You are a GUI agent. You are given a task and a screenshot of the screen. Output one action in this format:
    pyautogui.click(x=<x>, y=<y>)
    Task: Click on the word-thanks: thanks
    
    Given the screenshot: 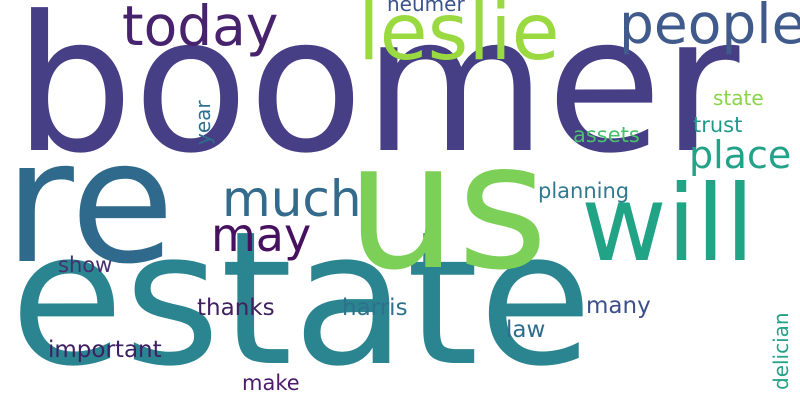 What is the action you would take?
    pyautogui.click(x=236, y=308)
    